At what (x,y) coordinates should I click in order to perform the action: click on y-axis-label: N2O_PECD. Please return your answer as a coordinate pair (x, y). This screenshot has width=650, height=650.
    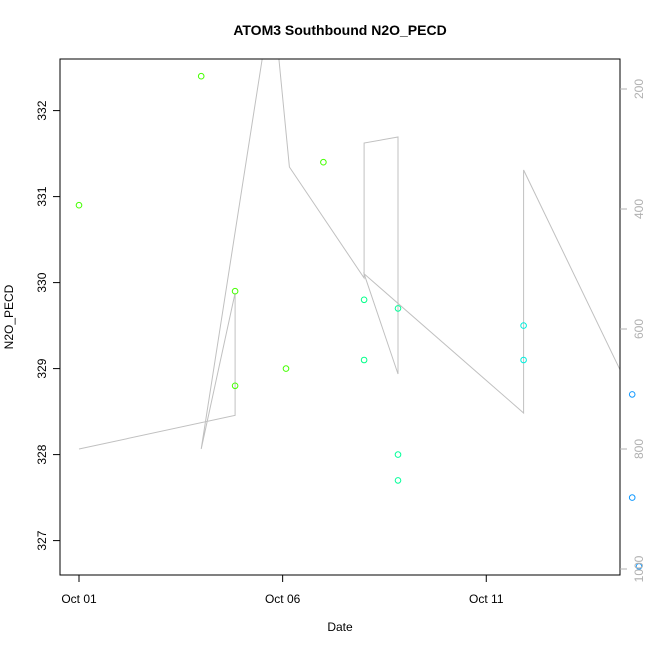
    Looking at the image, I should click on (9, 316).